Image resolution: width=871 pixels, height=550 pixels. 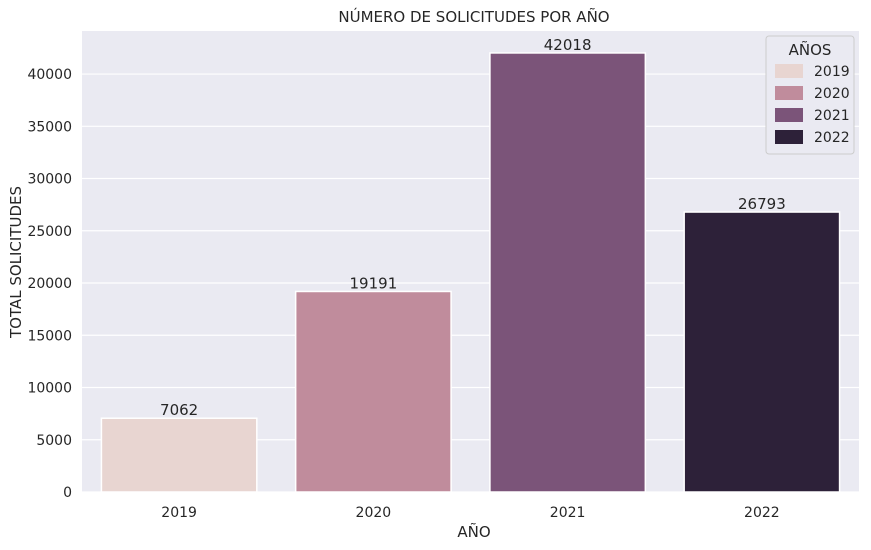 I want to click on legend-label: 2022, so click(x=832, y=138).